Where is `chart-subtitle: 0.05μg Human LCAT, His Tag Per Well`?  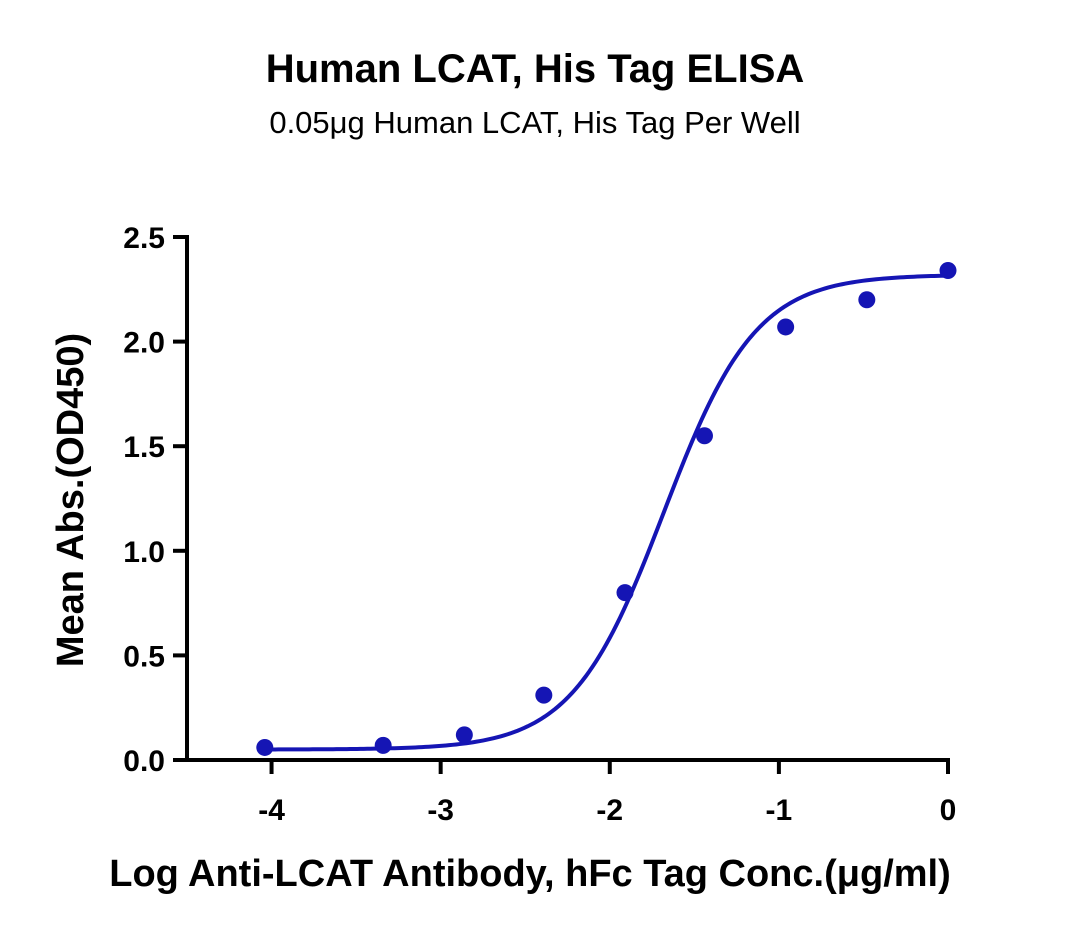 chart-subtitle: 0.05μg Human LCAT, His Tag Per Well is located at coordinates (534, 122).